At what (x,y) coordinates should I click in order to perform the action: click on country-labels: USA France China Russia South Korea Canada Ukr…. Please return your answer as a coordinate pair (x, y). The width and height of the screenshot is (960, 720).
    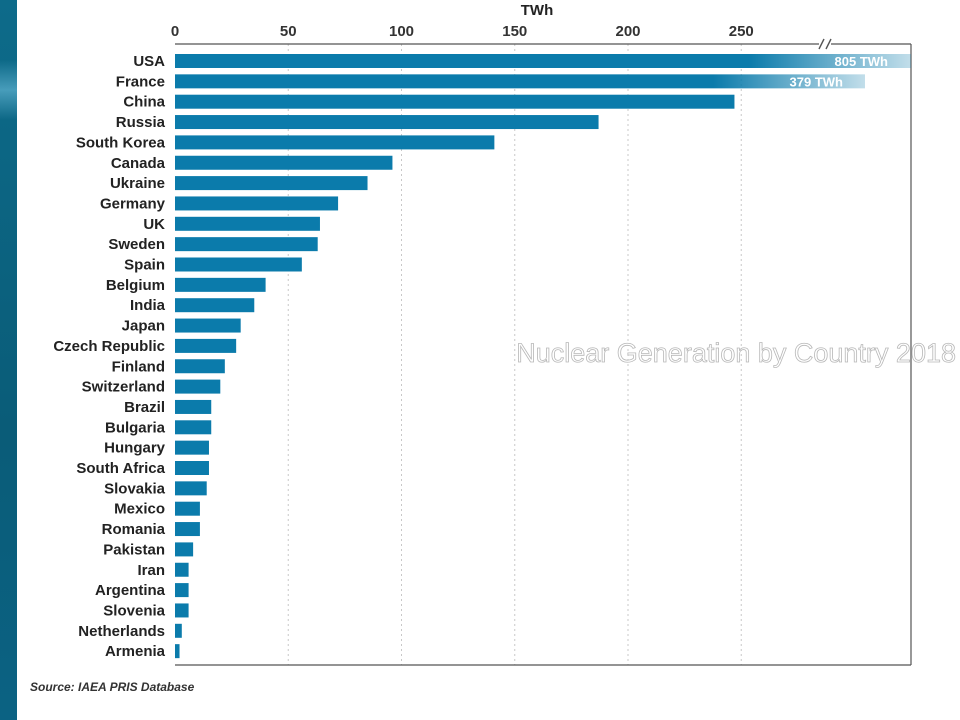
    Looking at the image, I should click on (109, 356).